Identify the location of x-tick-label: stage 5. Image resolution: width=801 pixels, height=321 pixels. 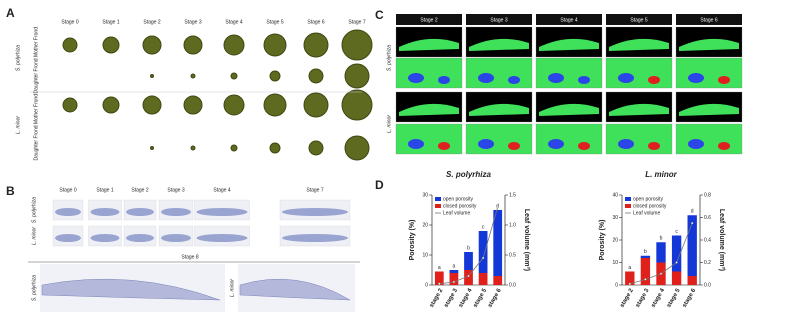
(674, 297).